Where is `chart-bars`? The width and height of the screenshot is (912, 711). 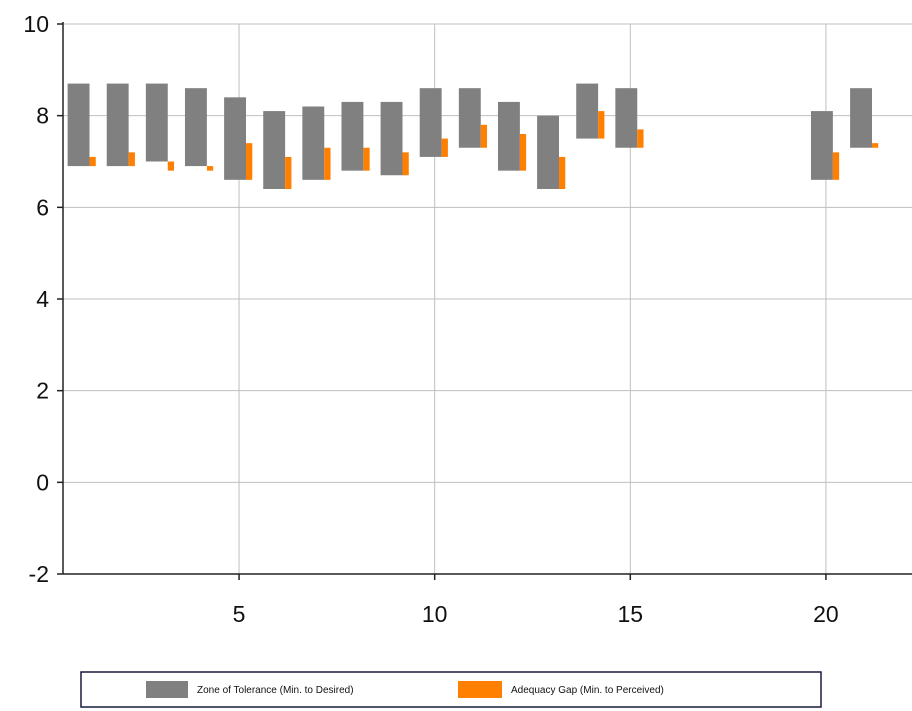 chart-bars is located at coordinates (473, 136).